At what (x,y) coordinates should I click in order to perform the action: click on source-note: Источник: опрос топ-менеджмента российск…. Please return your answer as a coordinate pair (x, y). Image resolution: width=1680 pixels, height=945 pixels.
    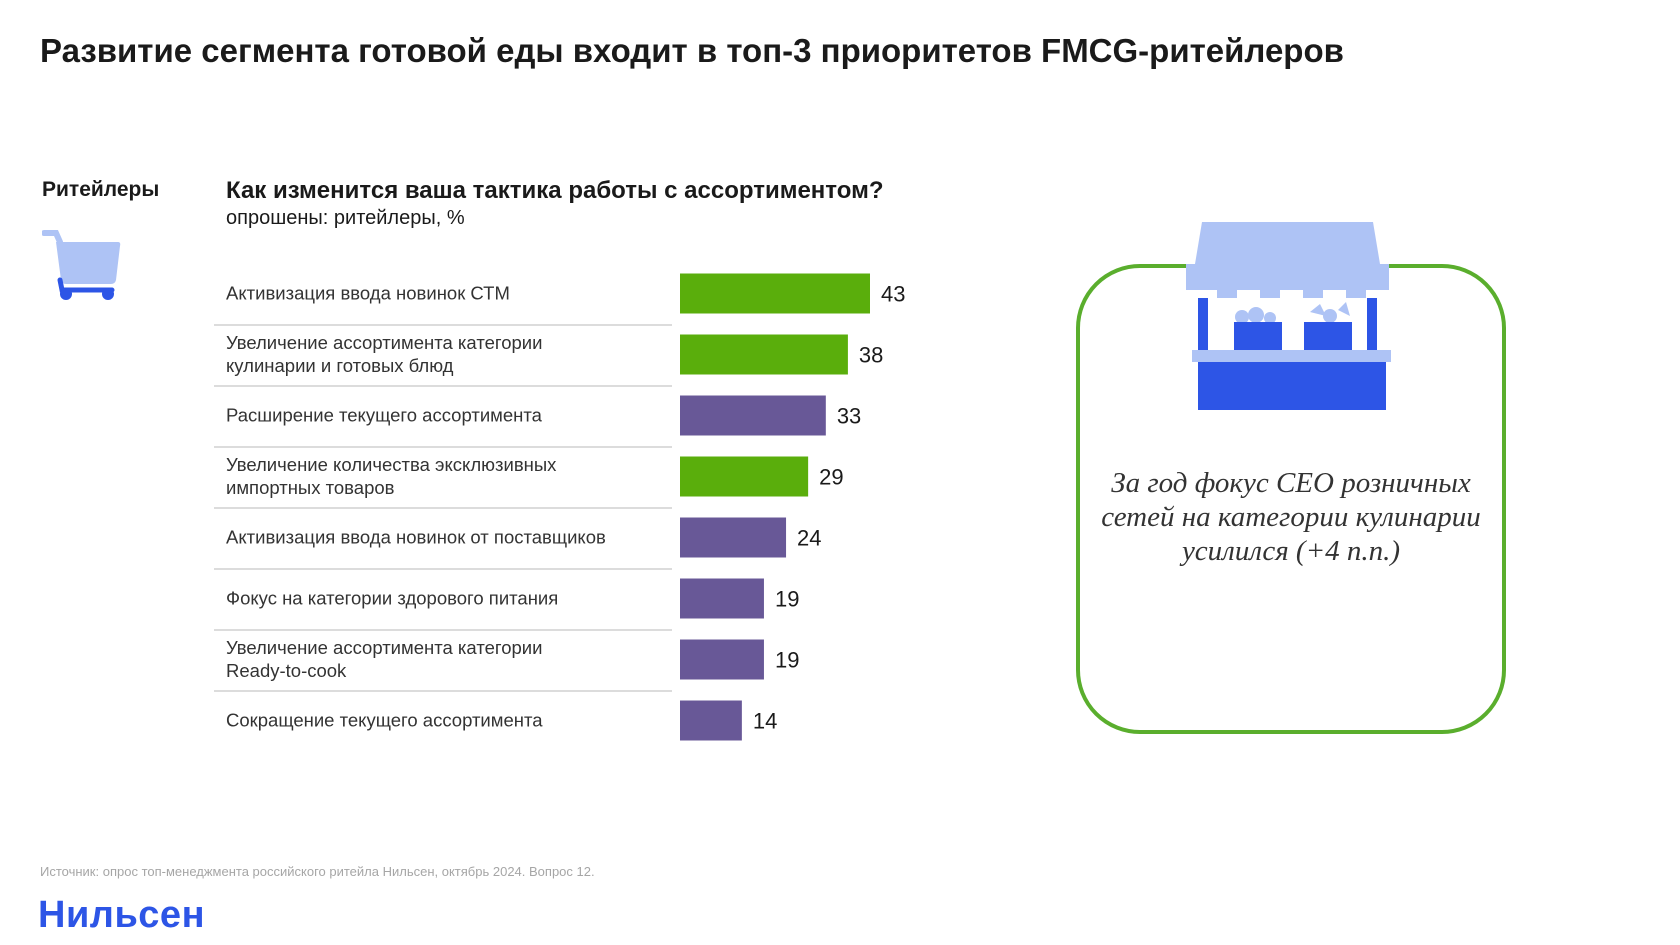
    Looking at the image, I should click on (317, 871).